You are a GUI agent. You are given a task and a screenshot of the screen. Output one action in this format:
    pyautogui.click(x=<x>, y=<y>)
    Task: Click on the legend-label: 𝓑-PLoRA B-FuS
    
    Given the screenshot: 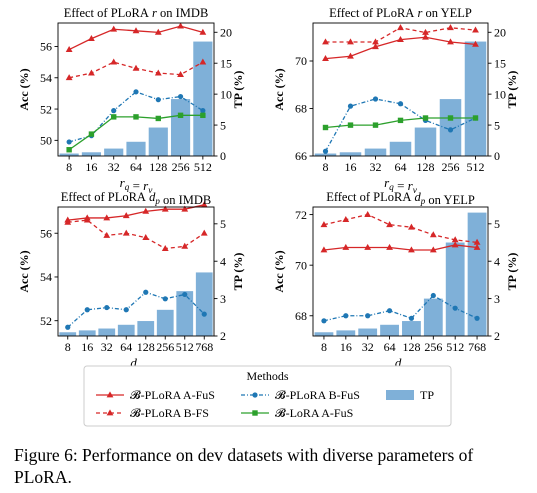 What is the action you would take?
    pyautogui.click(x=317, y=395)
    